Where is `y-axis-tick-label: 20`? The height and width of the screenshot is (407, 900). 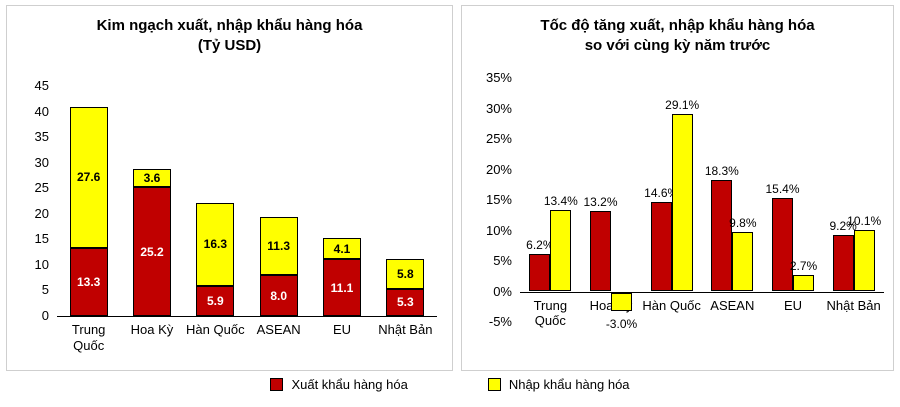
y-axis-tick-label: 20 is located at coordinates (41, 213).